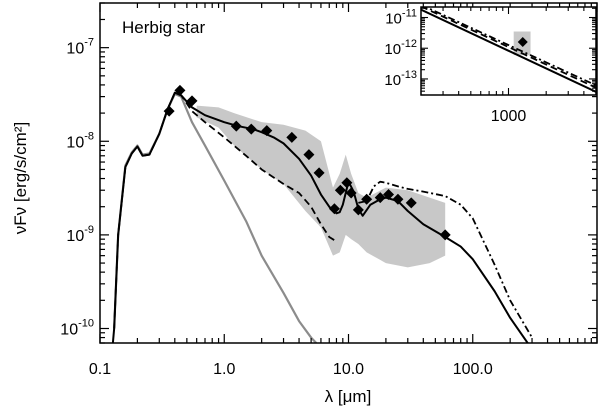  I want to click on inset-dashed-line, so click(508, 48).